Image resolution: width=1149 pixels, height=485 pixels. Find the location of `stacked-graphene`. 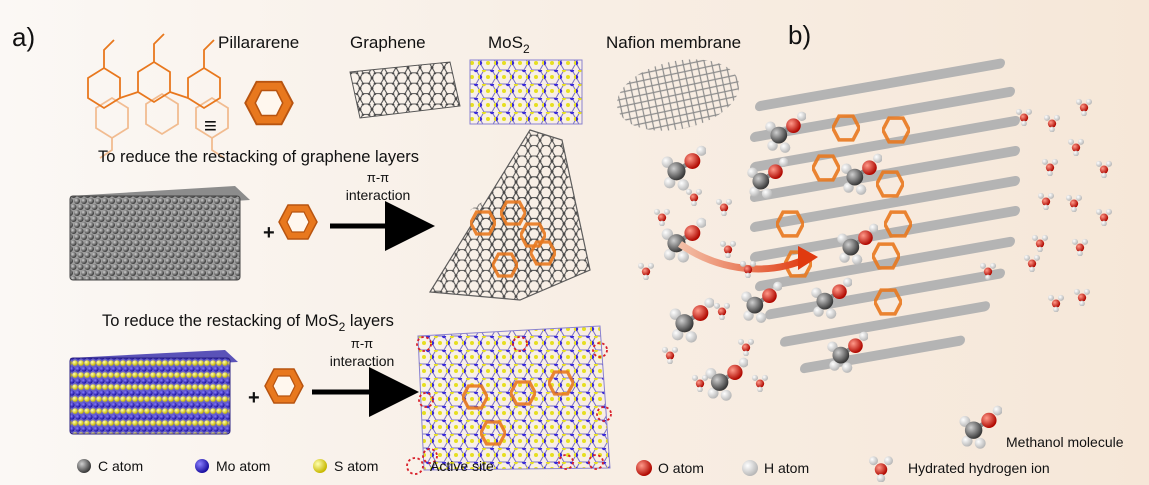

stacked-graphene is located at coordinates (159, 233).